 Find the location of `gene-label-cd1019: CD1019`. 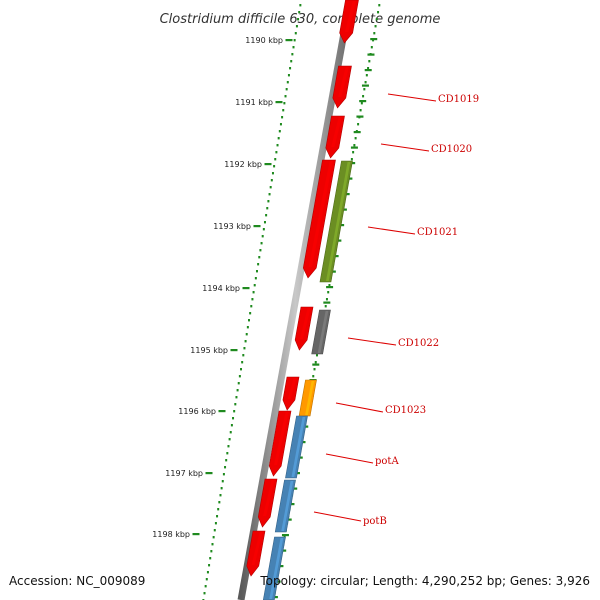

gene-label-cd1019: CD1019 is located at coordinates (433, 99).